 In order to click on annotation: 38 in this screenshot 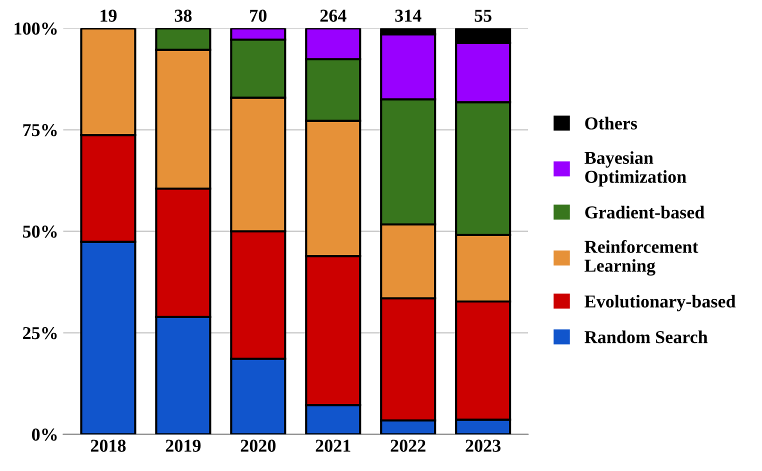, I will do `click(183, 16)`.